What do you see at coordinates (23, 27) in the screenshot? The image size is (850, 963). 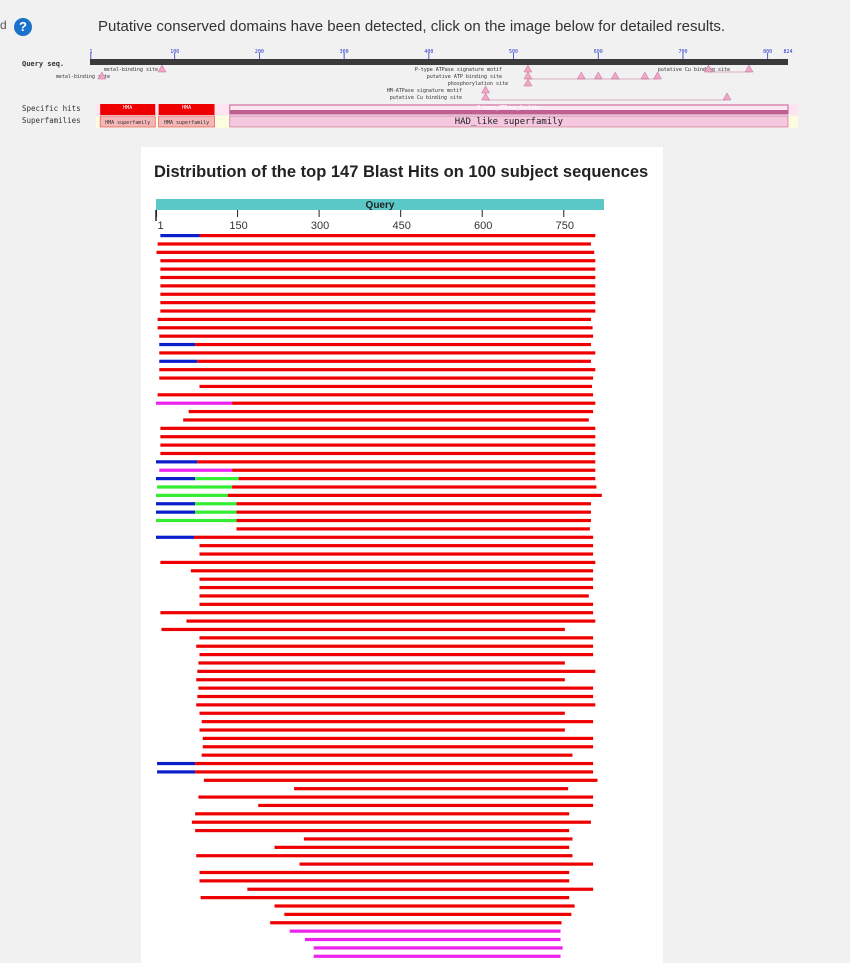 I see `question-circle-icon: ?` at bounding box center [23, 27].